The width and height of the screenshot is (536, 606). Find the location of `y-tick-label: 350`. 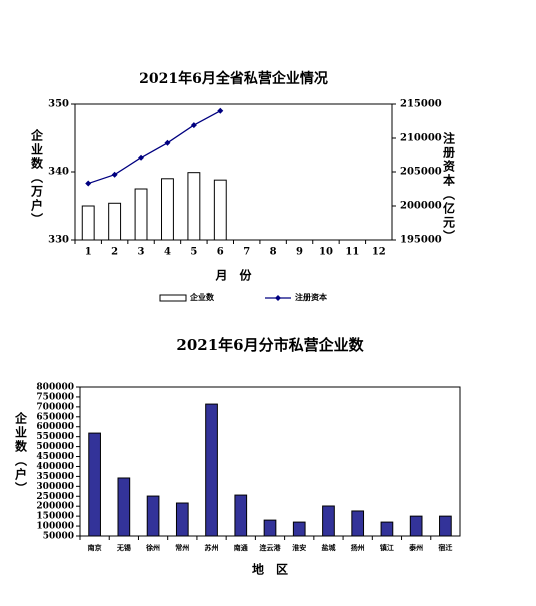

y-tick-label: 350 is located at coordinates (58, 104).